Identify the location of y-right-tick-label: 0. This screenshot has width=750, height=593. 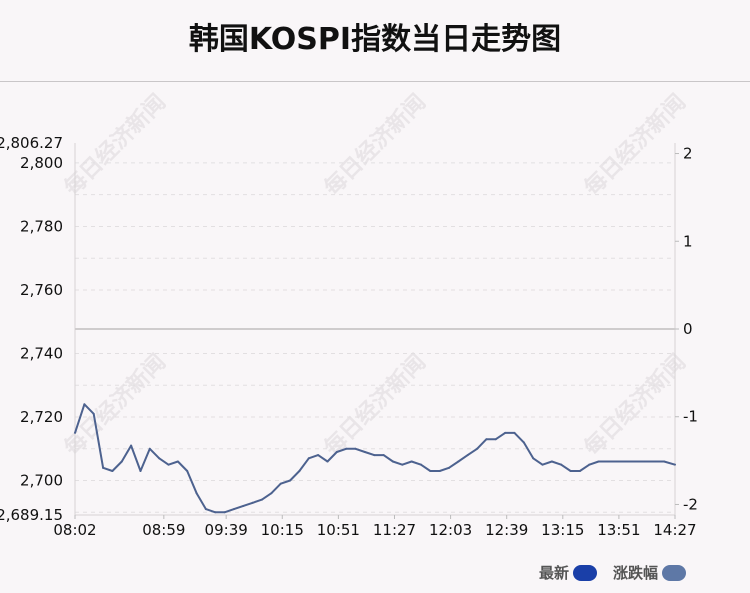
(688, 329).